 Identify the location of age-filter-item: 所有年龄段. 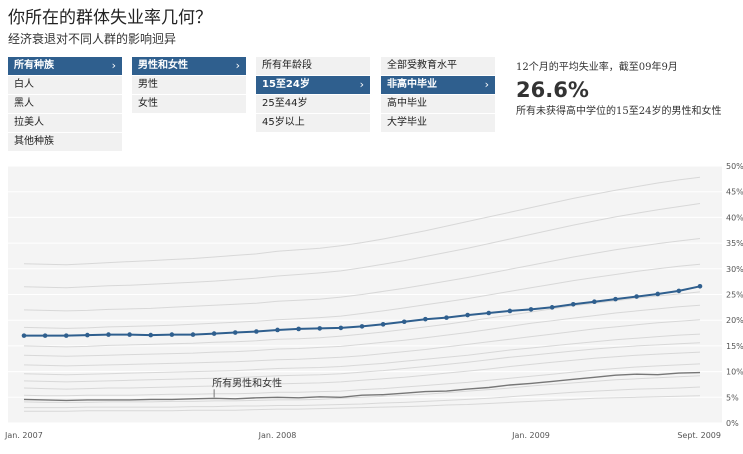
(313, 66).